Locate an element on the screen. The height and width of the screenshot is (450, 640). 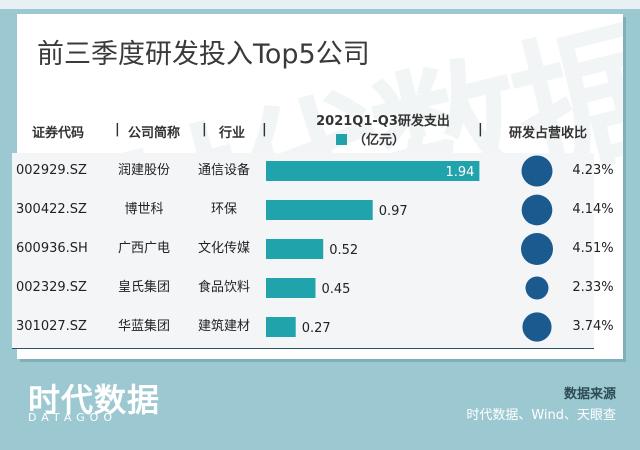
row-cells: 600936.SH 广西广电 文化传媒 4.51% is located at coordinates (320, 249).